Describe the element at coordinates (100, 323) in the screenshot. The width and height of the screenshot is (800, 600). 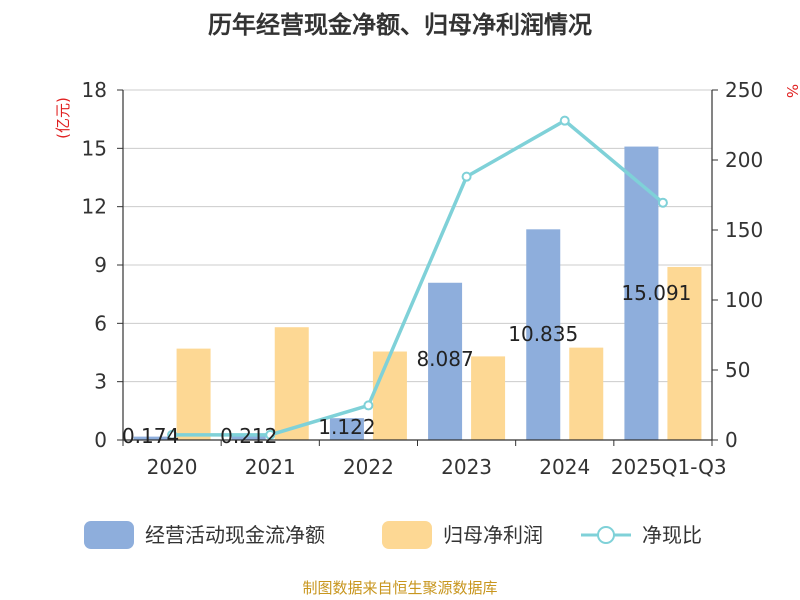
I see `left-tick-label: 6` at that location.